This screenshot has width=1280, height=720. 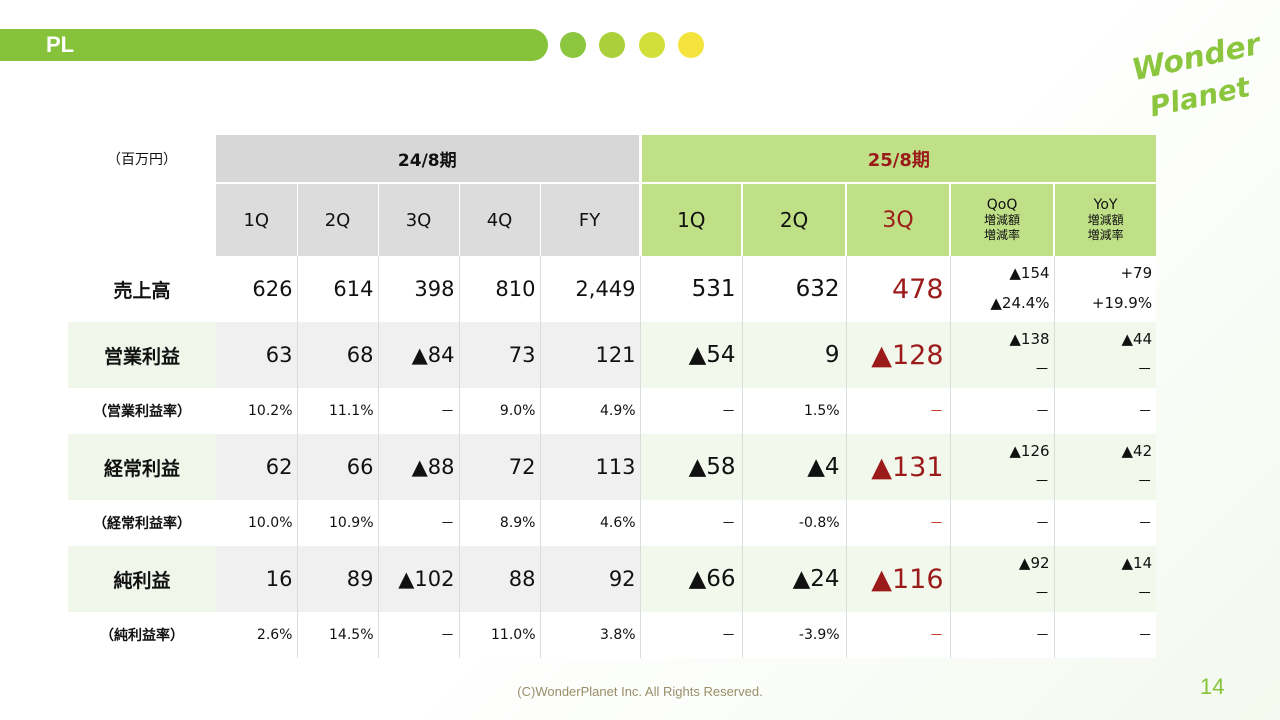 I want to click on qoq-rate: －, so click(x=1042, y=481).